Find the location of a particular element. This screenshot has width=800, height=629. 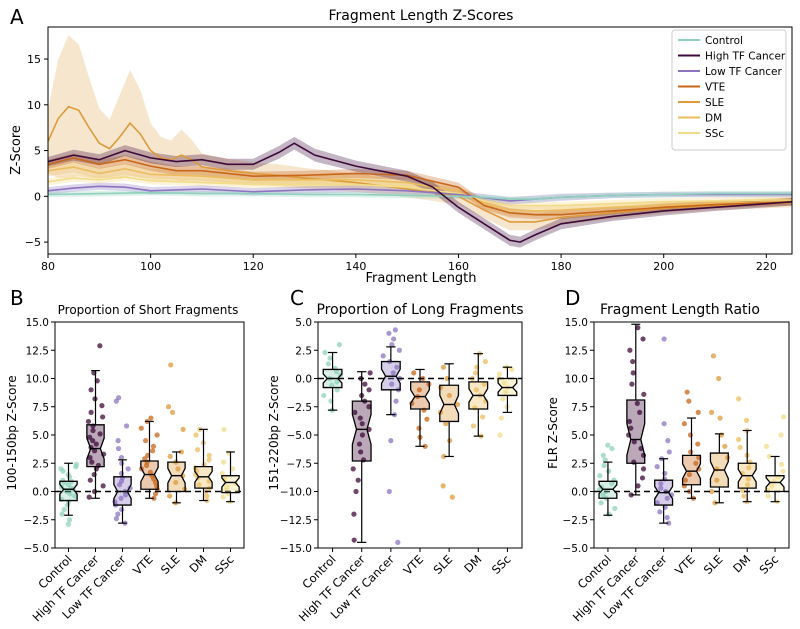

y-tick-label: 15.0 is located at coordinates (37, 323).